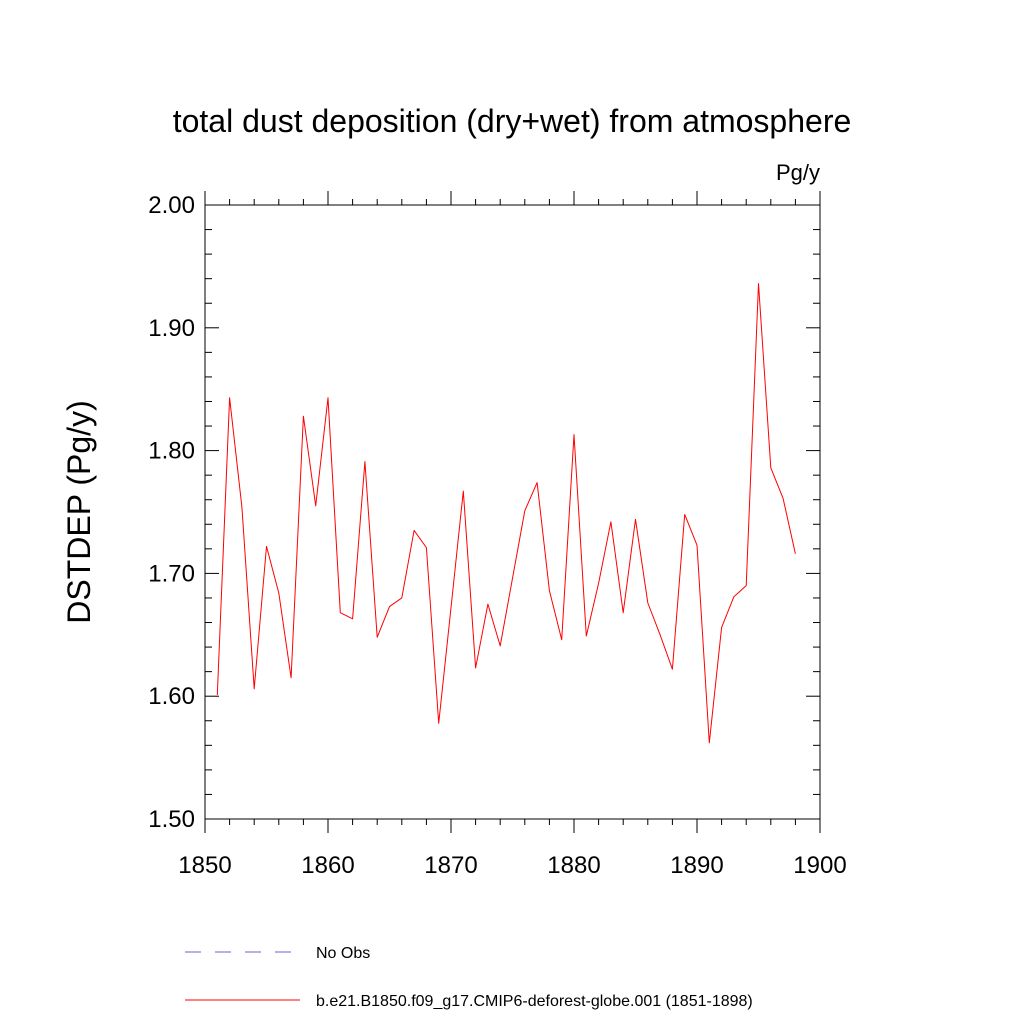  Describe the element at coordinates (171, 819) in the screenshot. I see `y-tick-label: 1.50` at that location.